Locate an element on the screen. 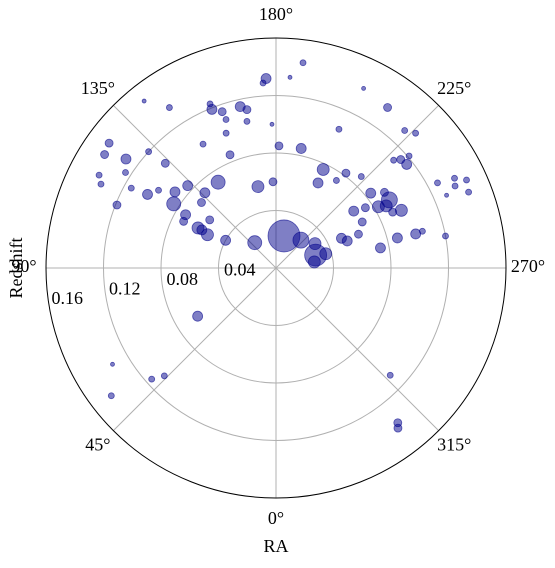 The image size is (555, 568). grid-ring is located at coordinates (276, 268).